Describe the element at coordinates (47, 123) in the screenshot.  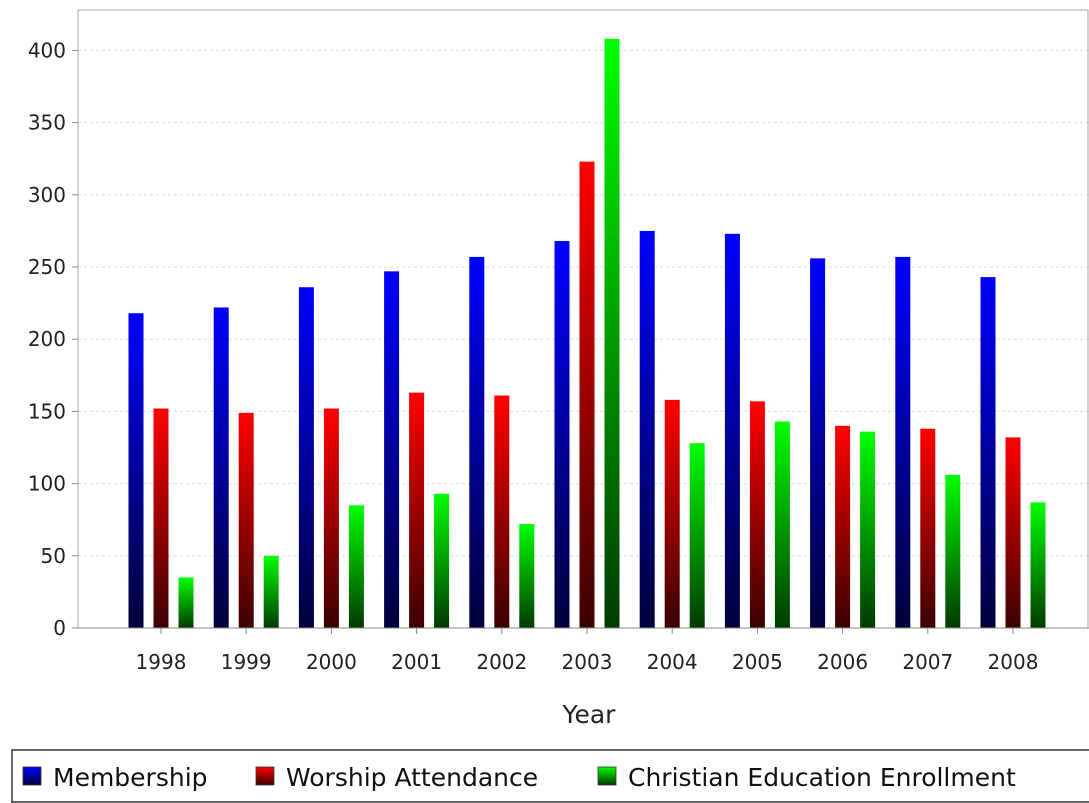
I see `y-tick-label: 350` at that location.